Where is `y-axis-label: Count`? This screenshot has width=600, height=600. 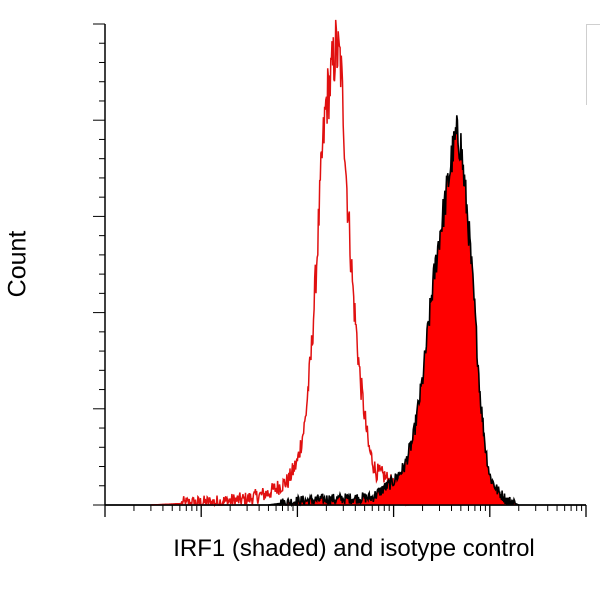 y-axis-label: Count is located at coordinates (17, 264).